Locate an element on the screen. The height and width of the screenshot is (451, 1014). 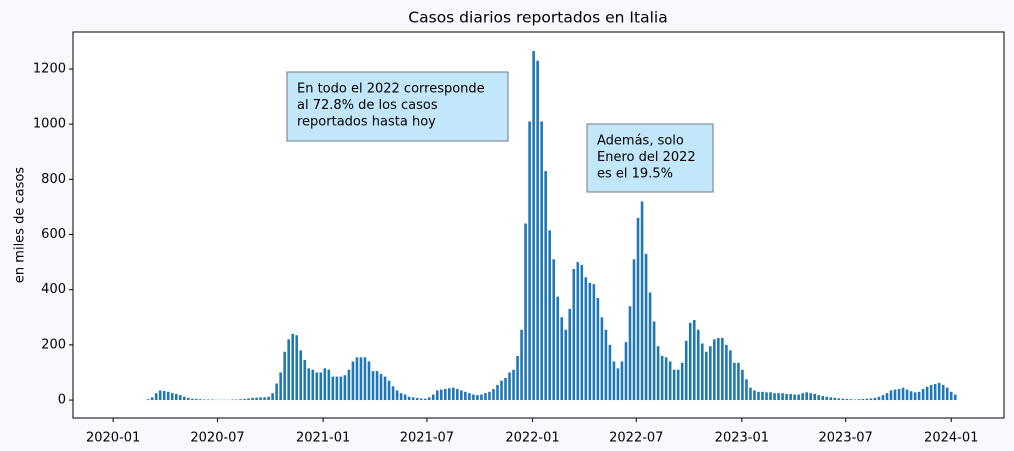
x-tick-label: 2022-07 is located at coordinates (636, 438).